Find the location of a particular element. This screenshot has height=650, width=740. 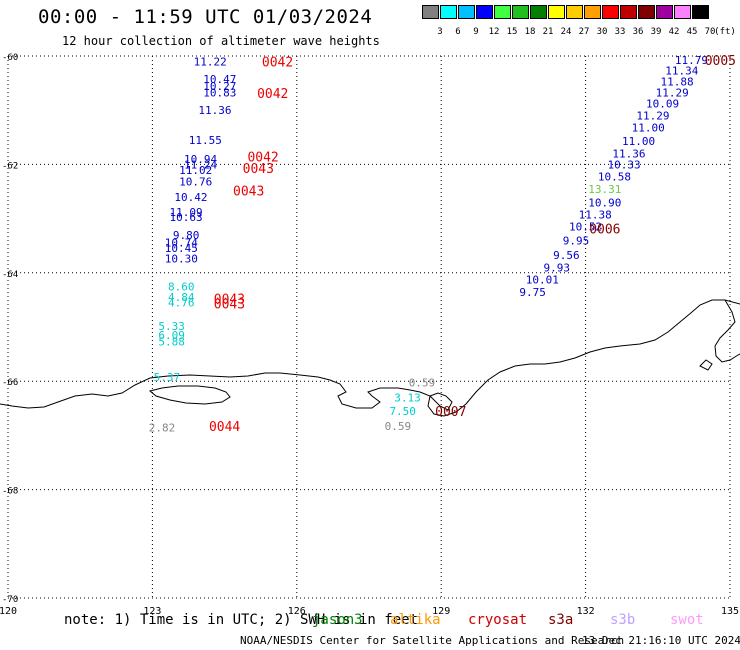

wave-height-label: 10.52 is located at coordinates (585, 227).